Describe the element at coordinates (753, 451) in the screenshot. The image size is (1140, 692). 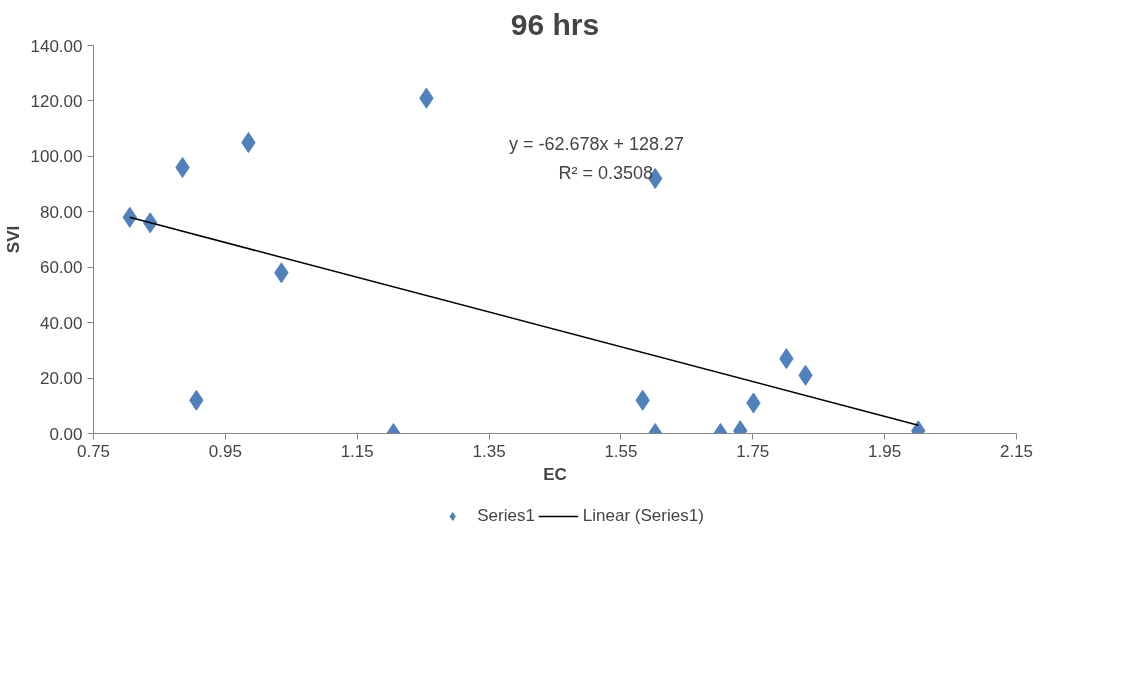
I see `x-tick-label: 1.75` at that location.